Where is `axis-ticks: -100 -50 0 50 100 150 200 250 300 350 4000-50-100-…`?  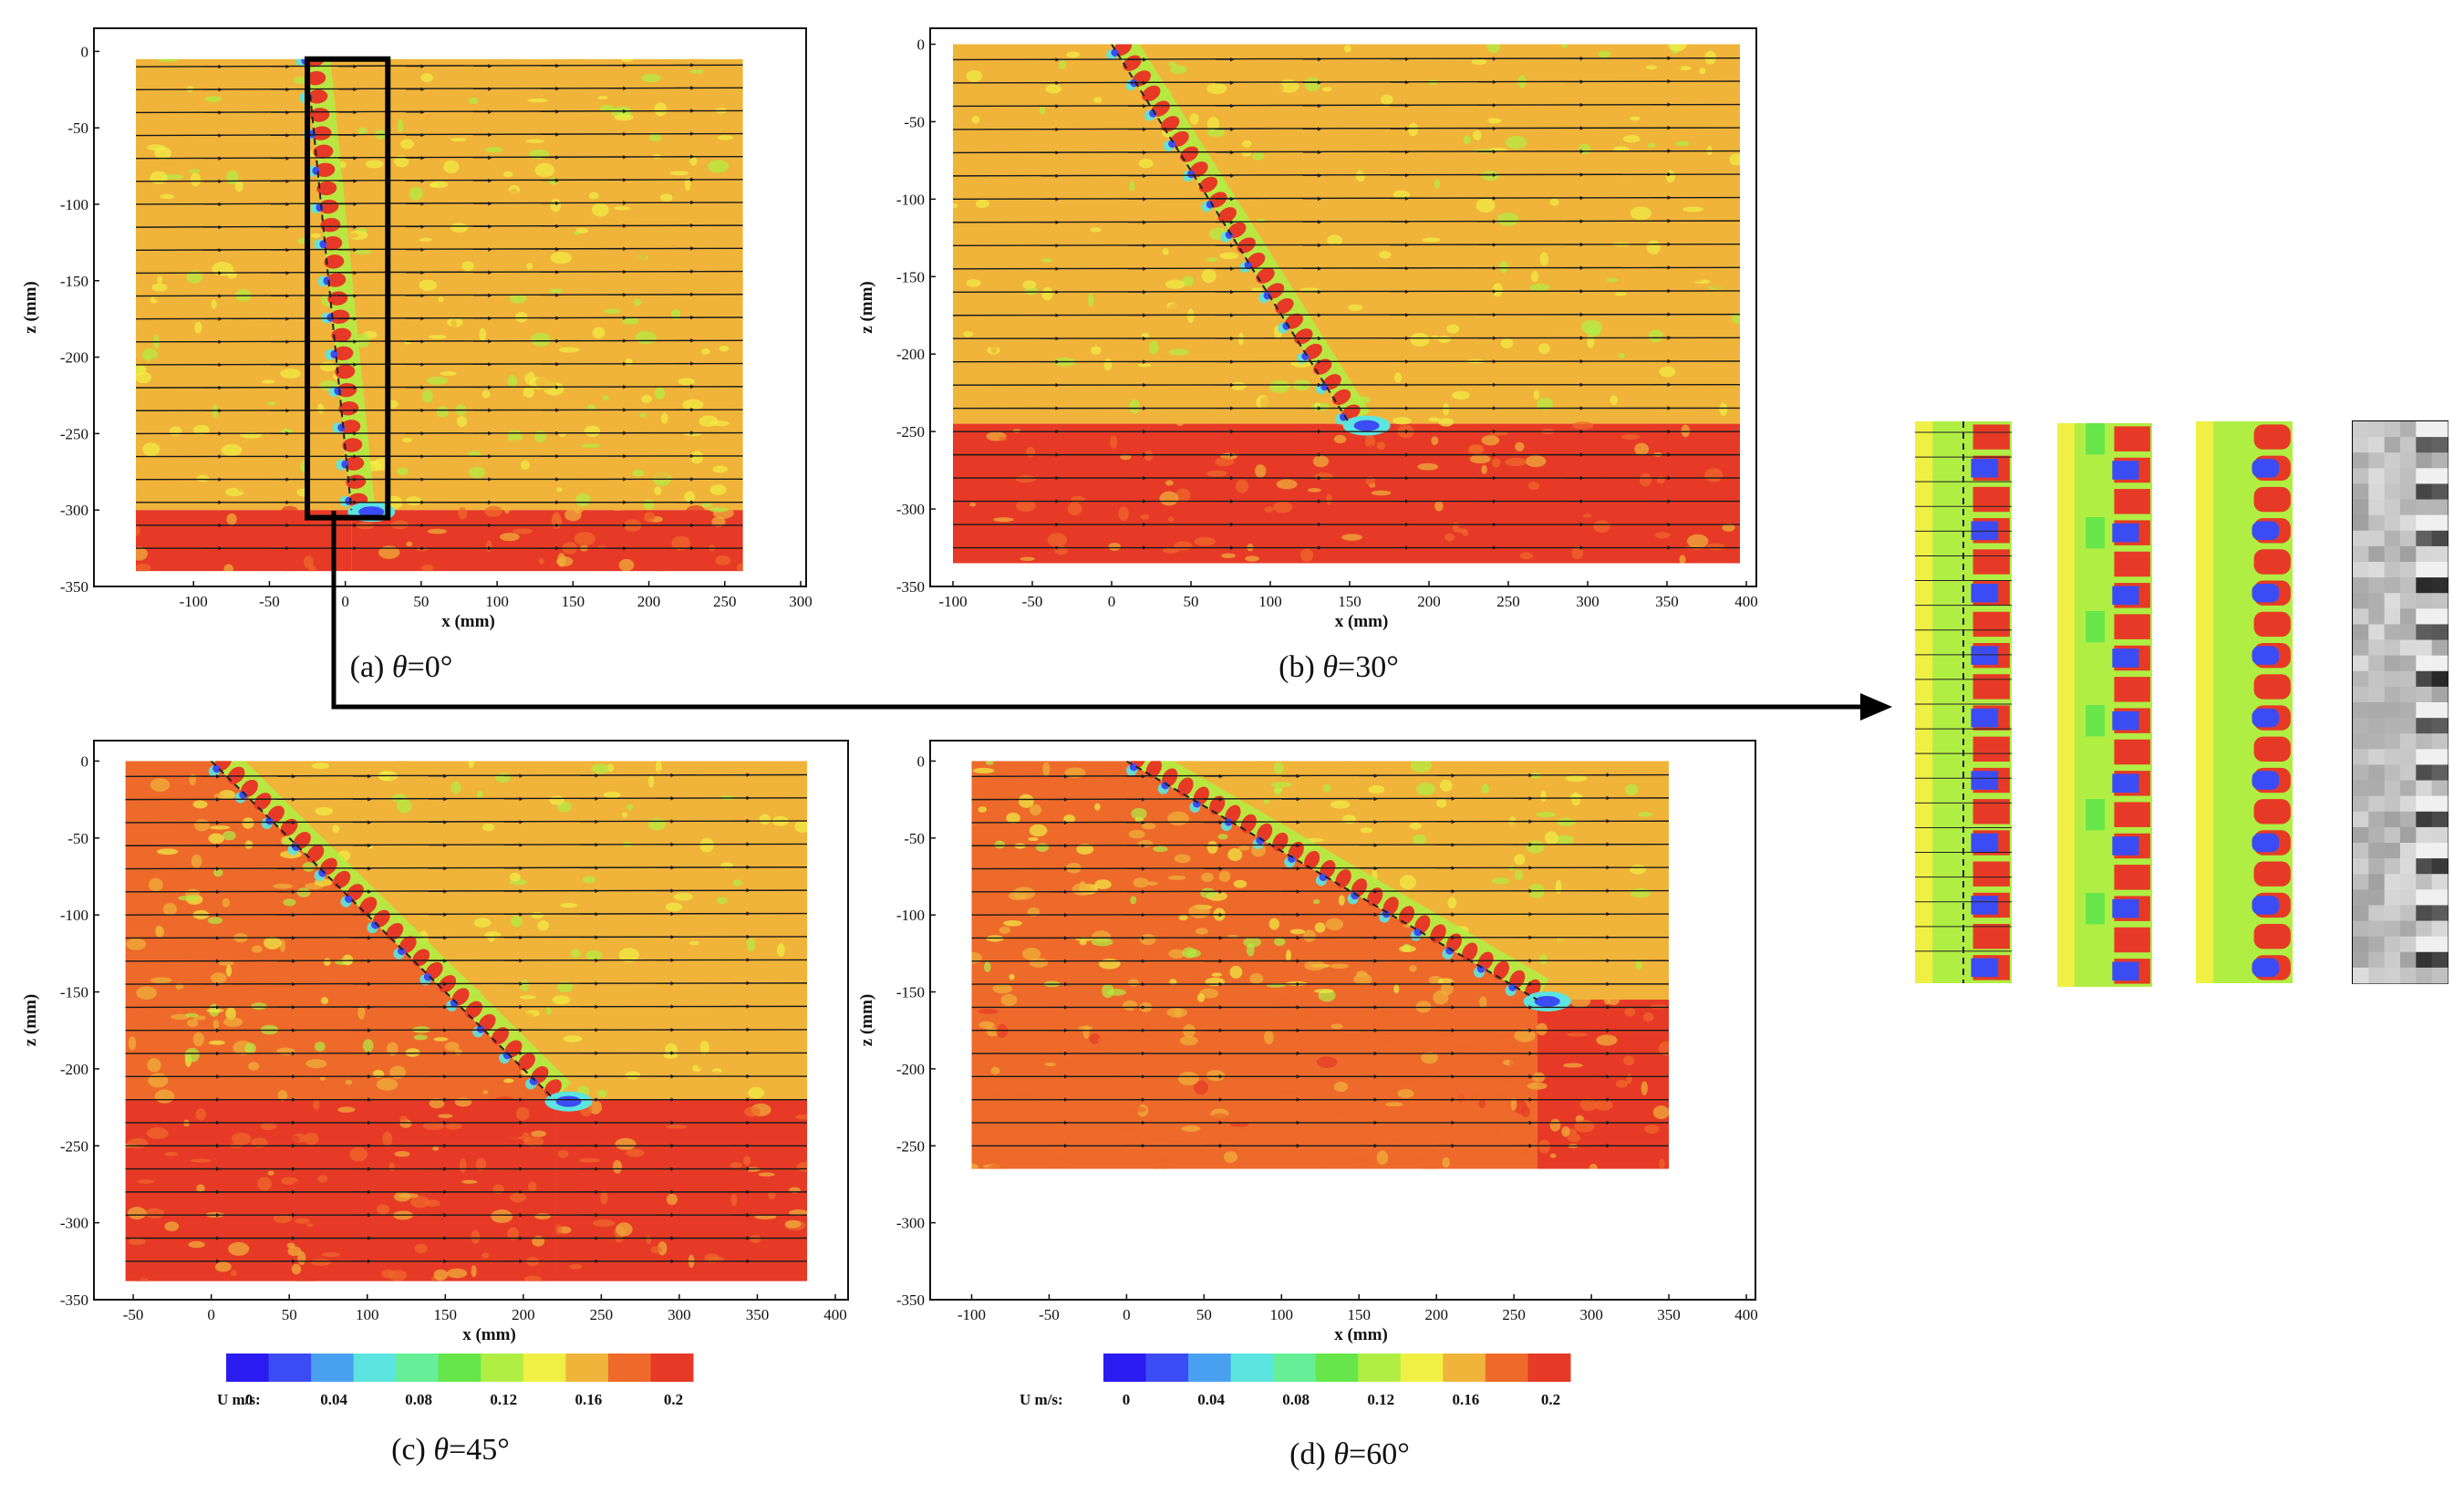
axis-ticks: -100 -50 0 50 100 150 200 250 300 350 4000-50-100-… is located at coordinates (1327, 323).